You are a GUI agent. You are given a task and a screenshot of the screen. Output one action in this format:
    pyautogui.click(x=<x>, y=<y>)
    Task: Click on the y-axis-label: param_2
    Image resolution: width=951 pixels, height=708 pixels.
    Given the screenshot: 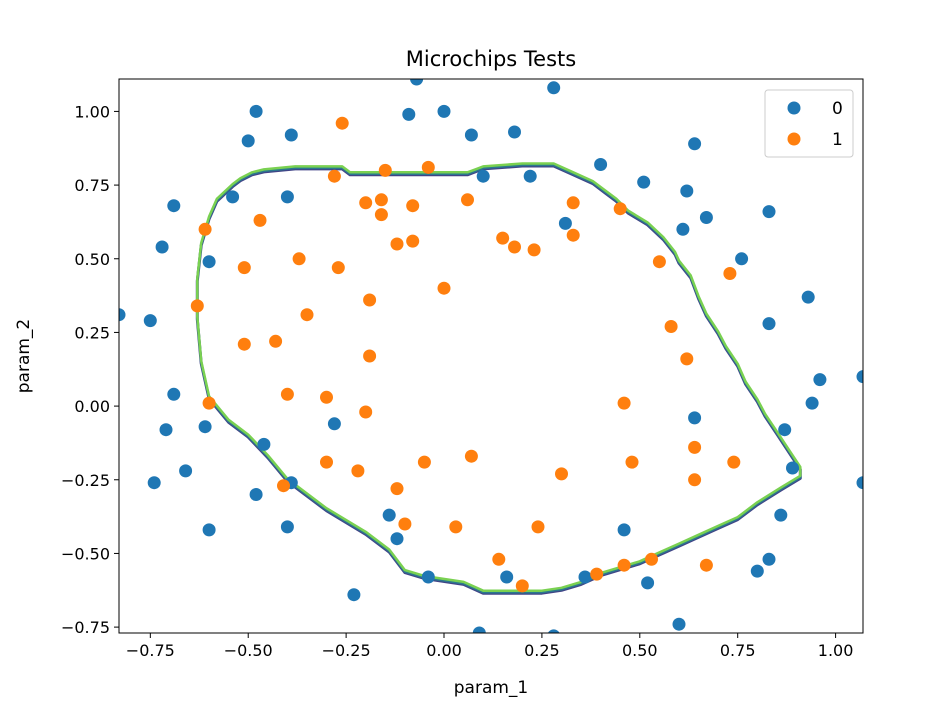 What is the action you would take?
    pyautogui.click(x=24, y=356)
    